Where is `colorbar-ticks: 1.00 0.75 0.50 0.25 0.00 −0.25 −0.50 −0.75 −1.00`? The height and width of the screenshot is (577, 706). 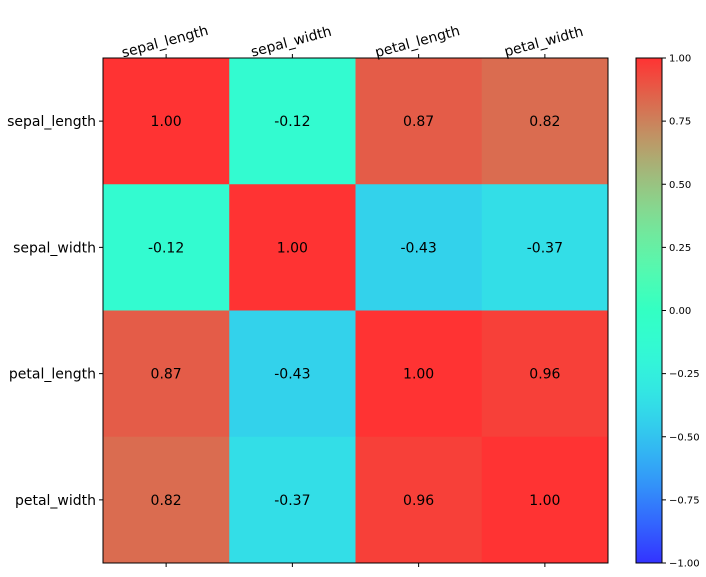
colorbar-ticks: 1.00 0.75 0.50 0.25 0.00 −0.25 −0.50 −0.75 −1.00 is located at coordinates (681, 312).